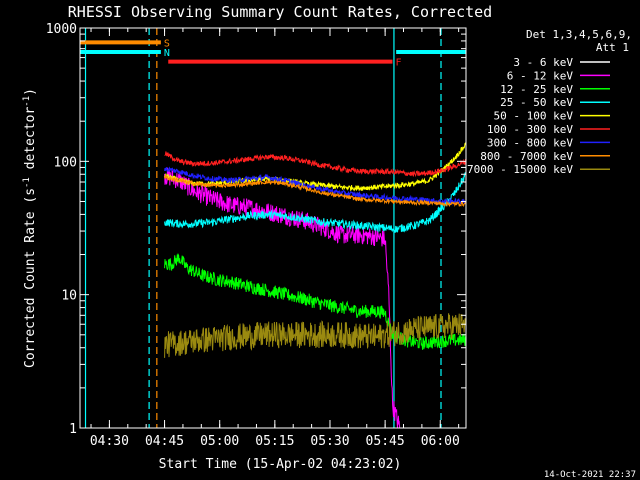  I want to click on legend-header-0: Det 1,3,4,5,6,9,, so click(579, 34).